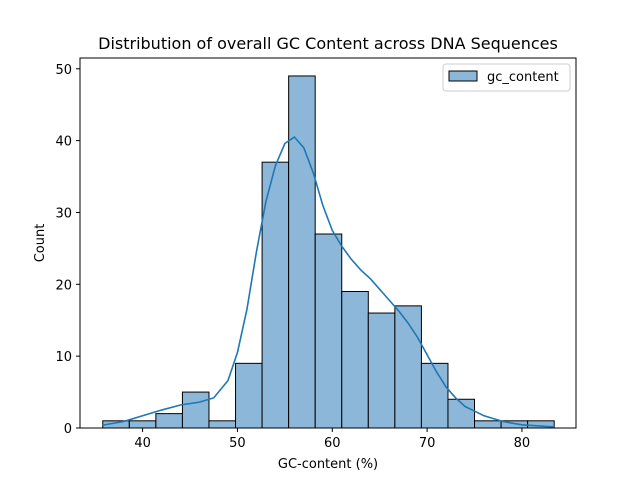 The height and width of the screenshot is (480, 640). What do you see at coordinates (63, 70) in the screenshot?
I see `y-tick-label: 50` at bounding box center [63, 70].